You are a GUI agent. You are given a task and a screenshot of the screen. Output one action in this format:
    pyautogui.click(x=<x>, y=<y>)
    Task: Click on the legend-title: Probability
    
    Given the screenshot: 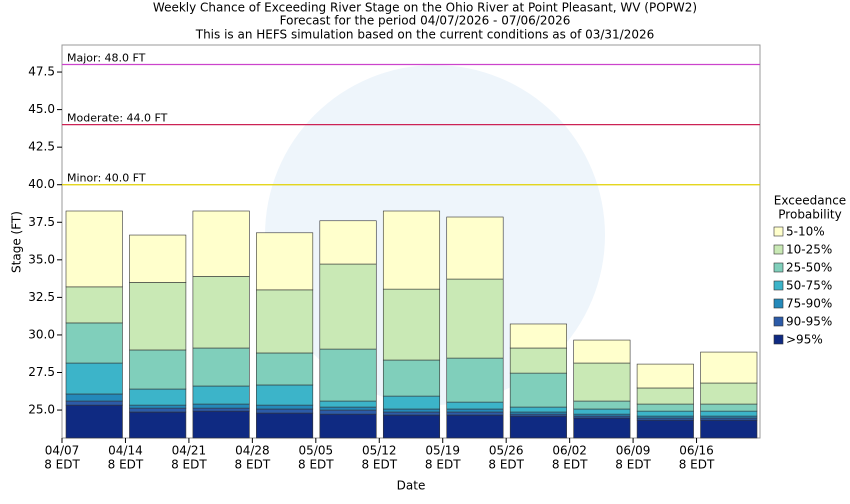 What is the action you would take?
    pyautogui.click(x=809, y=215)
    